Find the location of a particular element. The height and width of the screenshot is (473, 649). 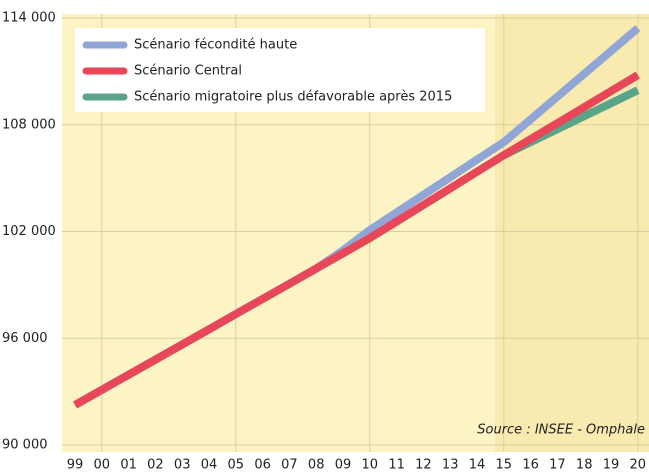

x-tick-label: 08 is located at coordinates (316, 465).